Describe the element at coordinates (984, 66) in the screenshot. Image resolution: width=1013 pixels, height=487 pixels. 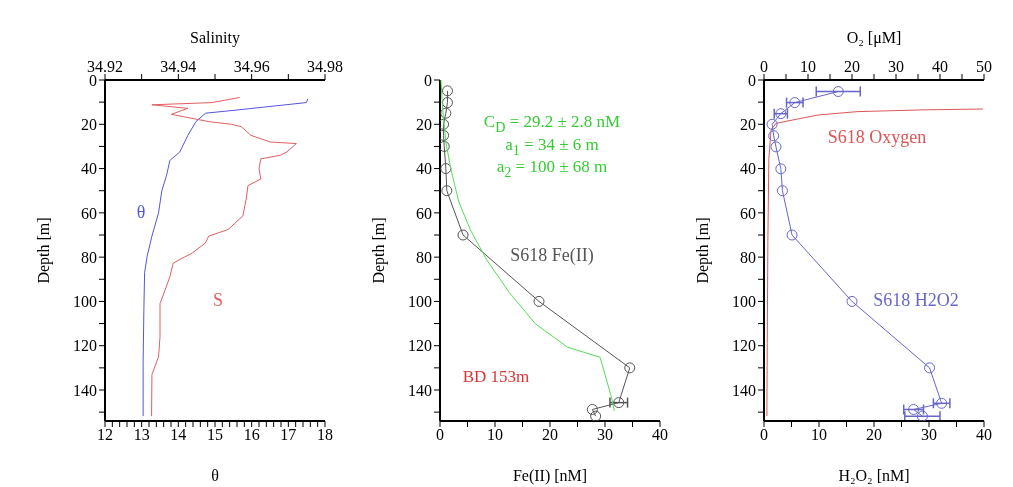
I see `x2-tick-label: 50` at that location.